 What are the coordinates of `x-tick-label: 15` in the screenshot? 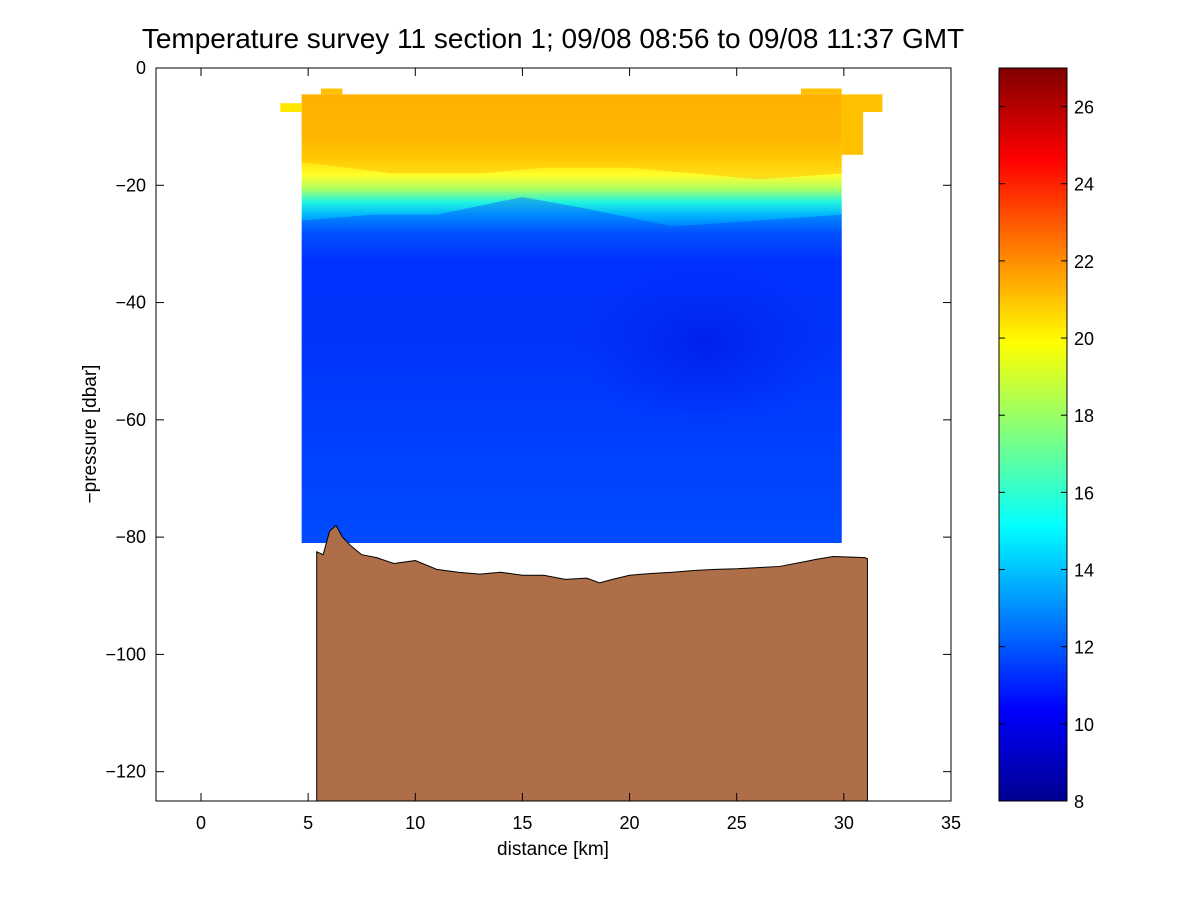 It's located at (522, 823).